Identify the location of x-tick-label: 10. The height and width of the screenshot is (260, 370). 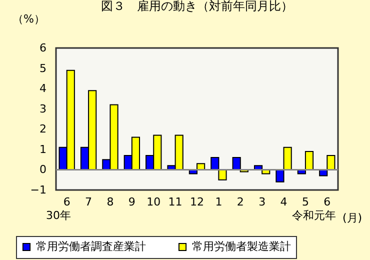
(153, 202).